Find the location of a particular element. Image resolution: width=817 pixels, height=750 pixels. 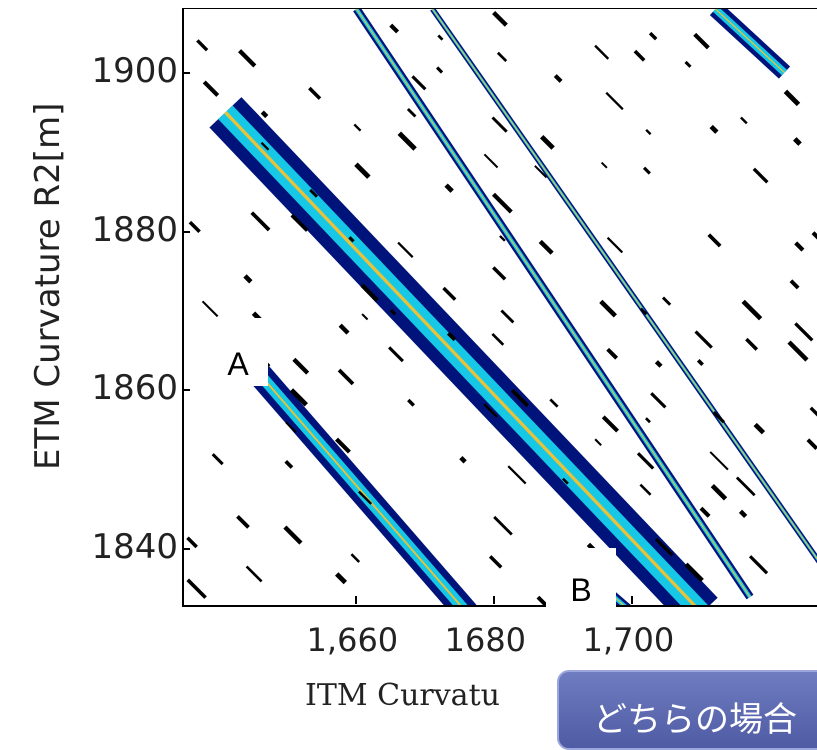

y-tick-label: 1860 is located at coordinates (134, 388).